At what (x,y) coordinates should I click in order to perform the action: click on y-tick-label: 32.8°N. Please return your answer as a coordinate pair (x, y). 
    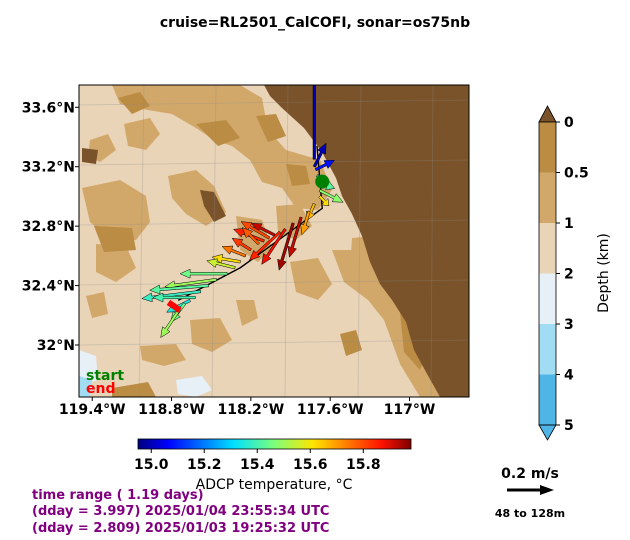
    Looking at the image, I should click on (48, 227).